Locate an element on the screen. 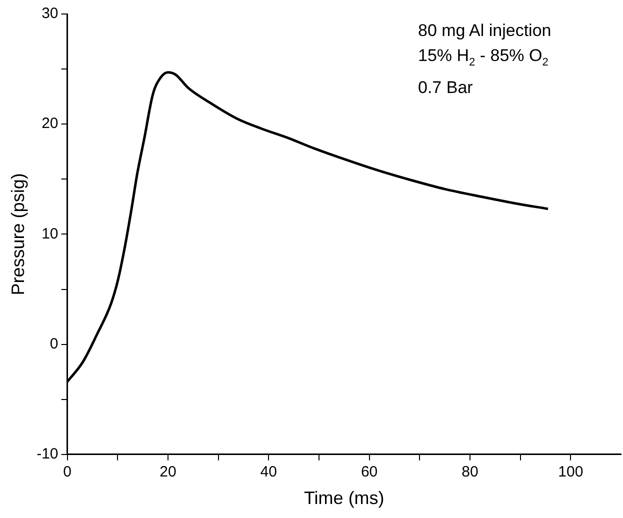  x-tick-label: 40 is located at coordinates (268, 472).